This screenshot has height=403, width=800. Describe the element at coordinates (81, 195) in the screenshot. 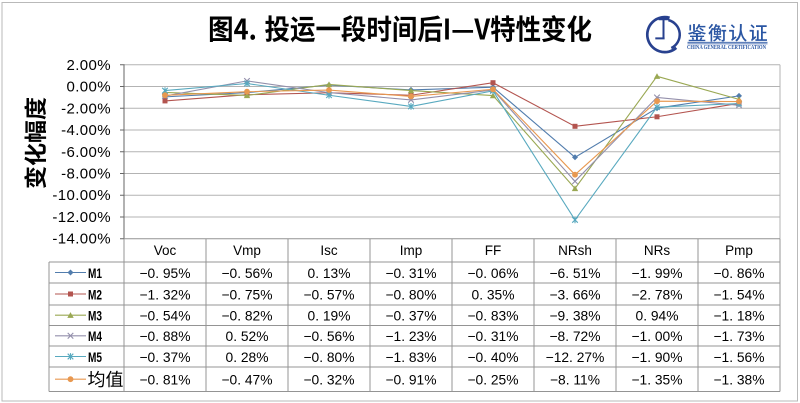

I see `svg-text: -10.00%` at that location.